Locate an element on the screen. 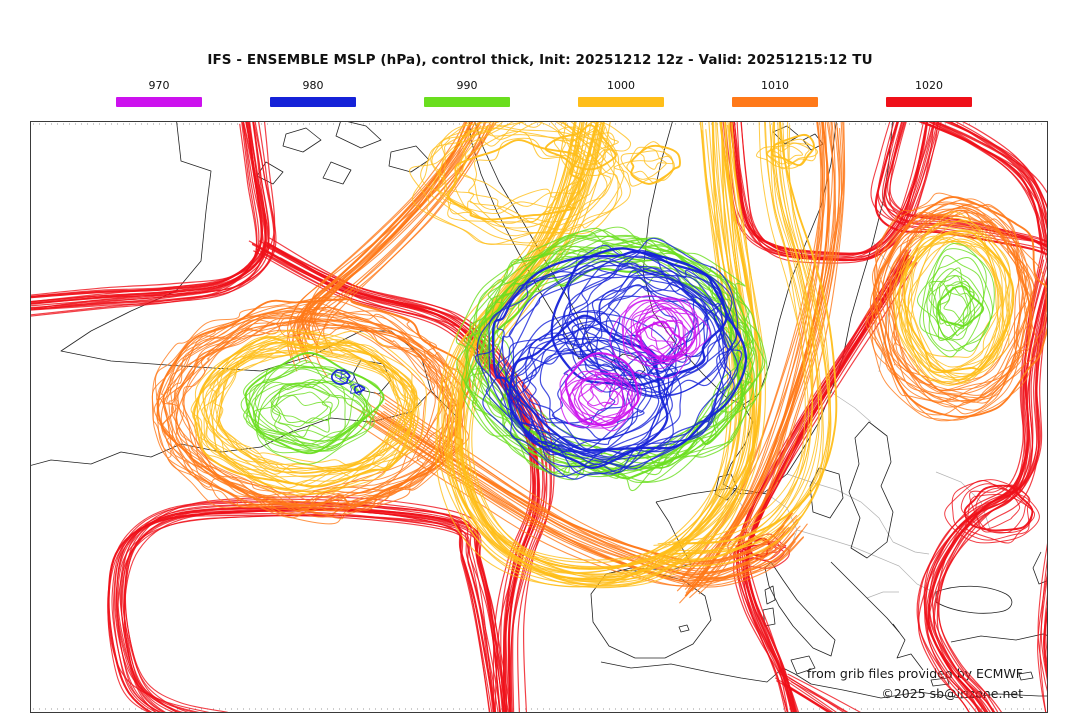 Image resolution: width=1080 pixels, height=718 pixels. legend-item-1010: 1010 is located at coordinates (775, 93).